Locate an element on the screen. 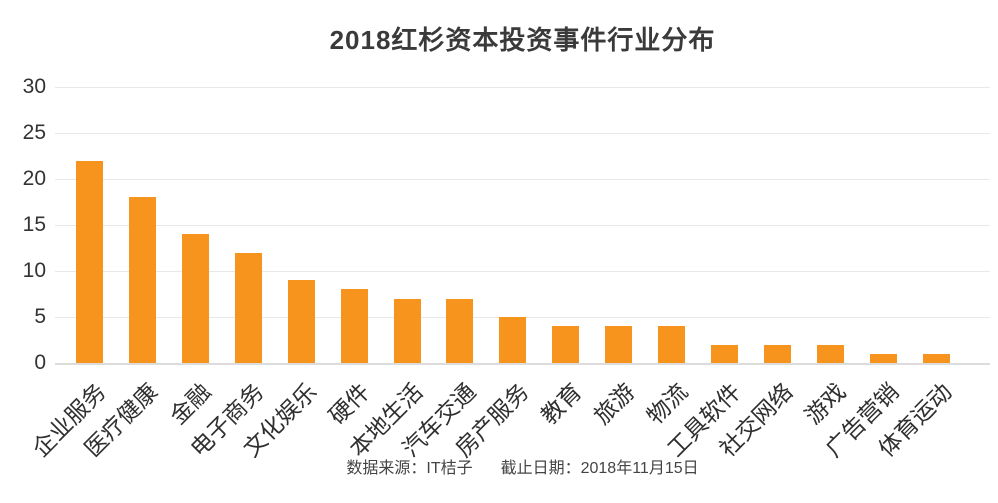 The image size is (998, 503). data-source-label: 数据来源：IT桔子 is located at coordinates (409, 468).